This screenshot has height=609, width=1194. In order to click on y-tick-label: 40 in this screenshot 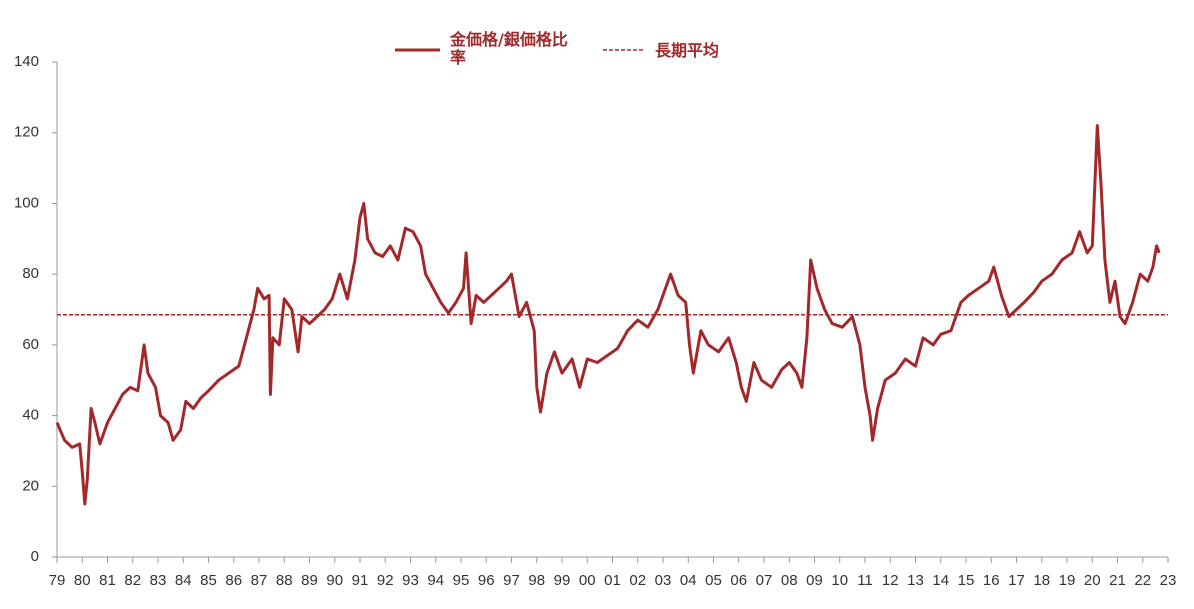, I will do `click(30, 415)`.